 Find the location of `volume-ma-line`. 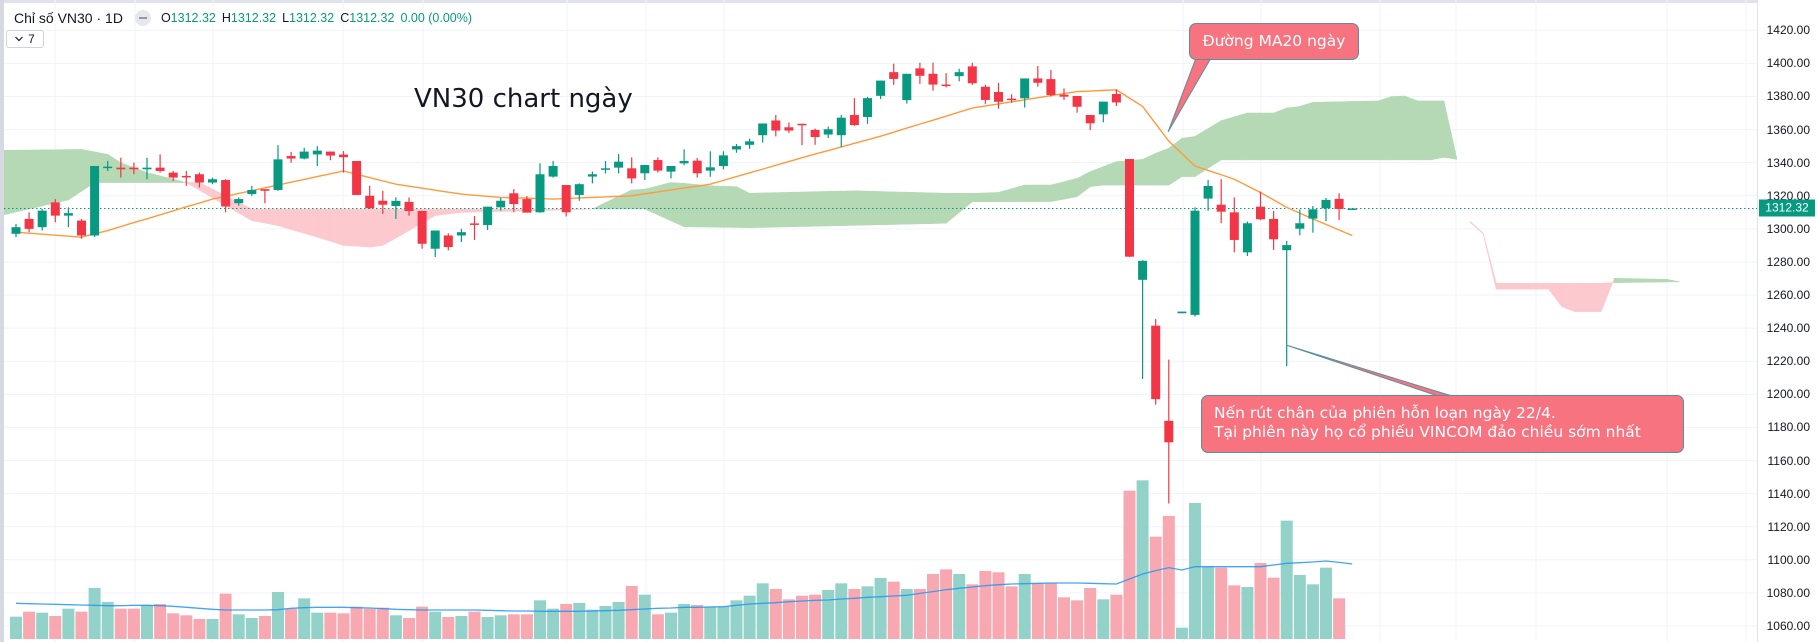

volume-ma-line is located at coordinates (684, 586).